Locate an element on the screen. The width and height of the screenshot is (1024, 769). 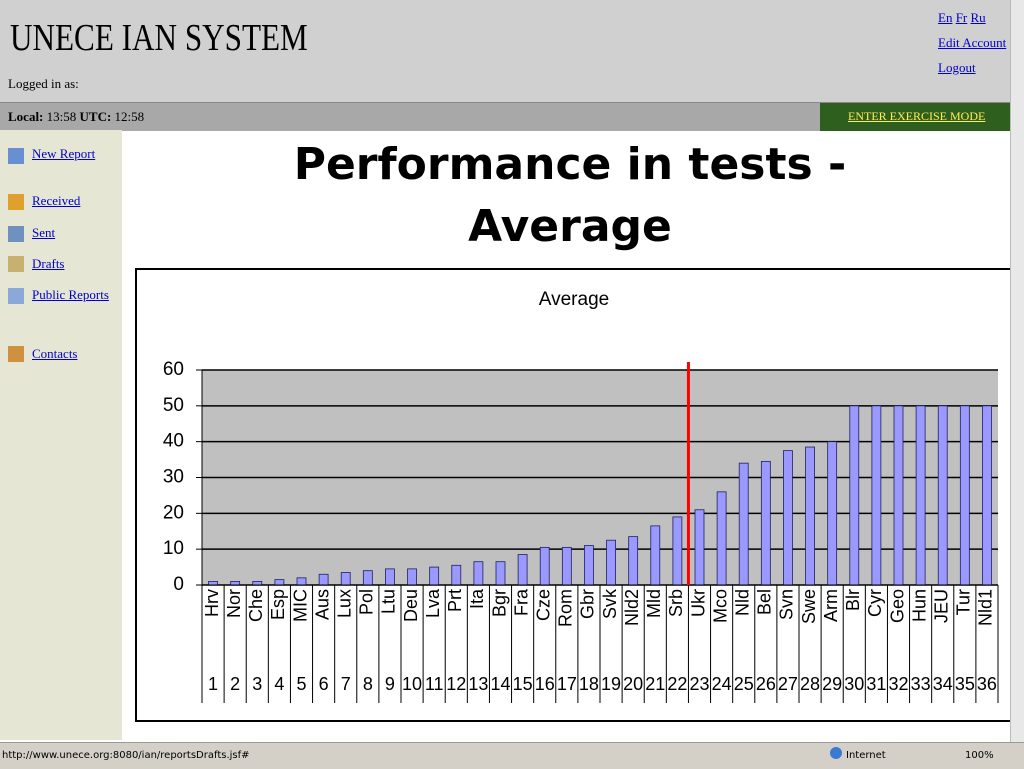
x-tick-label: Ita is located at coordinates (477, 598).